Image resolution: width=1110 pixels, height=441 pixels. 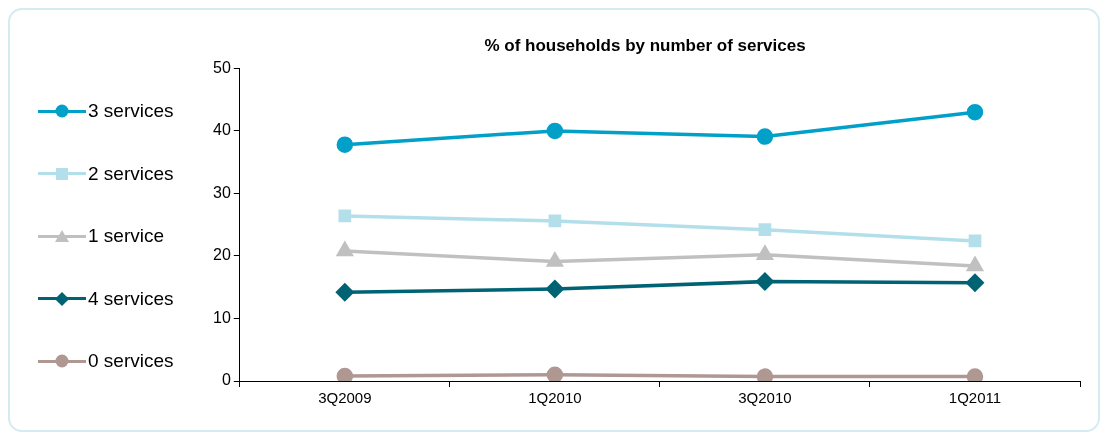 What do you see at coordinates (222, 192) in the screenshot?
I see `y-tick-label: 30` at bounding box center [222, 192].